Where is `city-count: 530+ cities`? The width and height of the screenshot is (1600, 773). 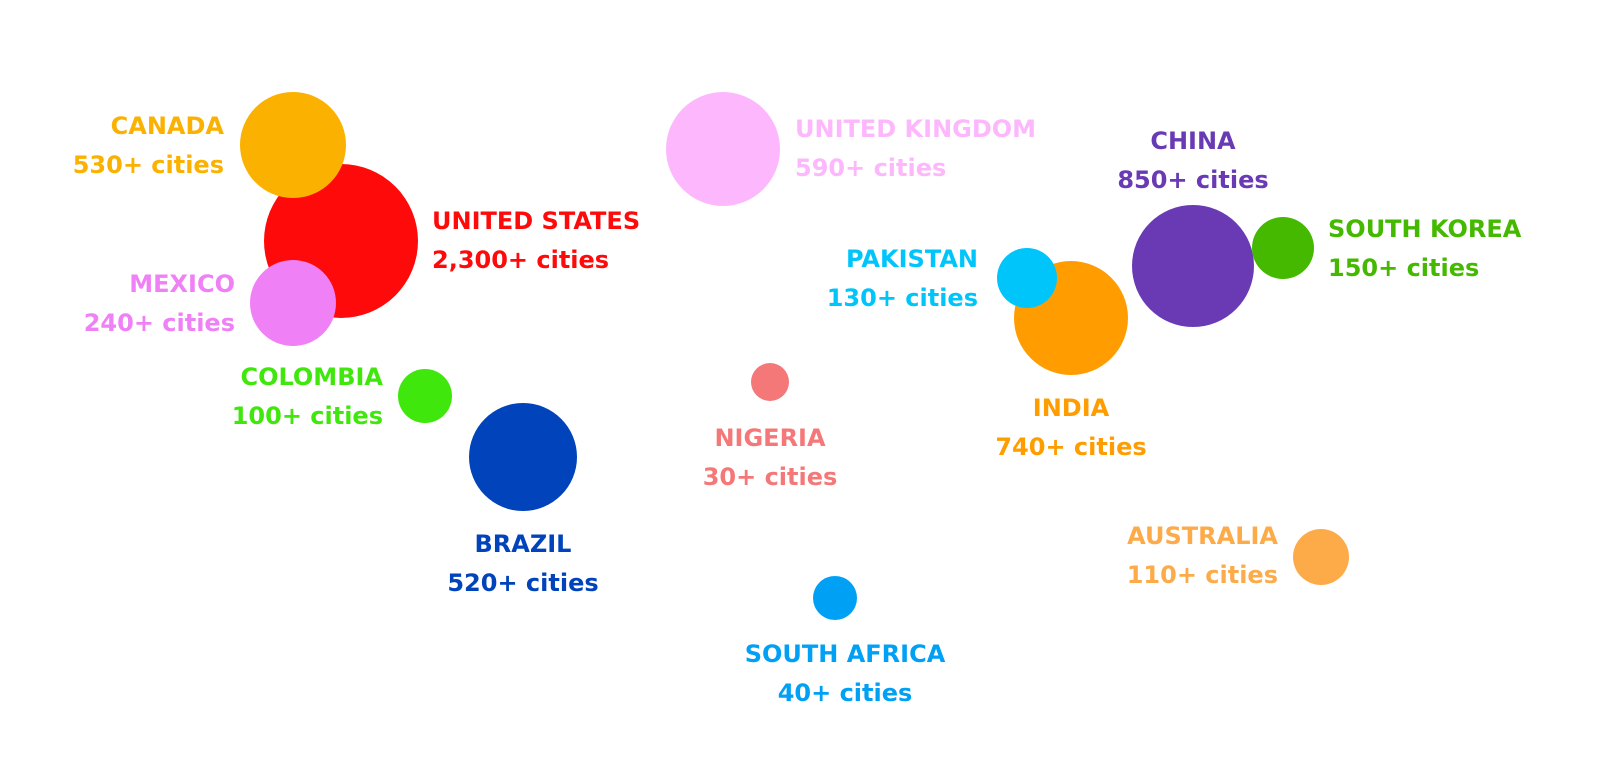 city-count: 530+ cities is located at coordinates (148, 165).